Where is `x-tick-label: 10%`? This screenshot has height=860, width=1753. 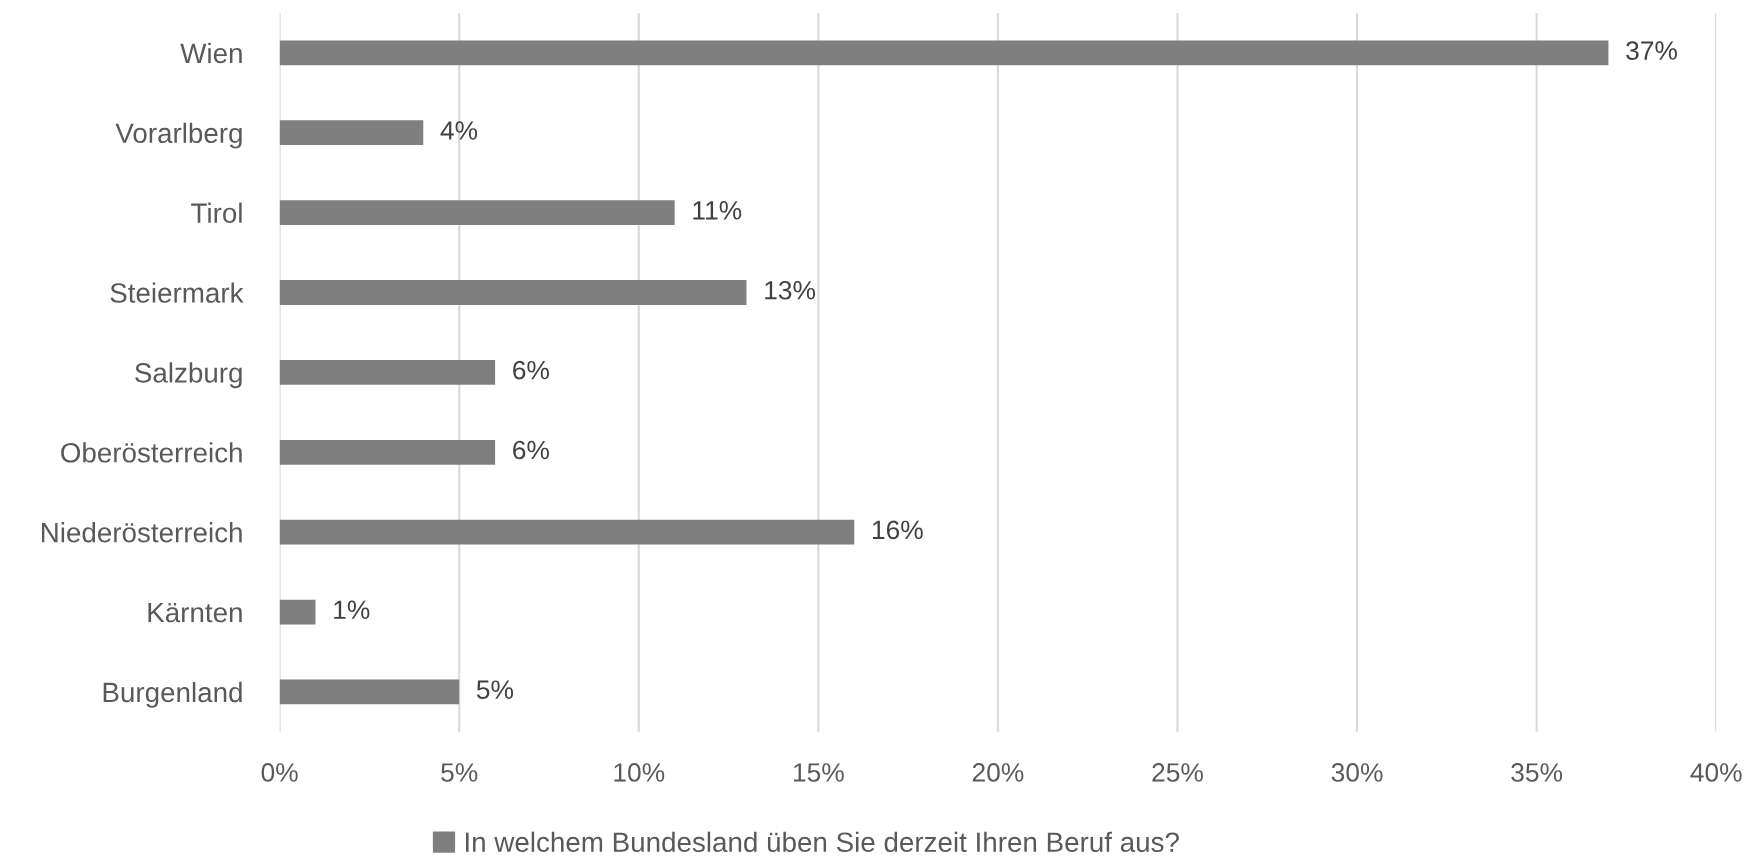 x-tick-label: 10% is located at coordinates (639, 772).